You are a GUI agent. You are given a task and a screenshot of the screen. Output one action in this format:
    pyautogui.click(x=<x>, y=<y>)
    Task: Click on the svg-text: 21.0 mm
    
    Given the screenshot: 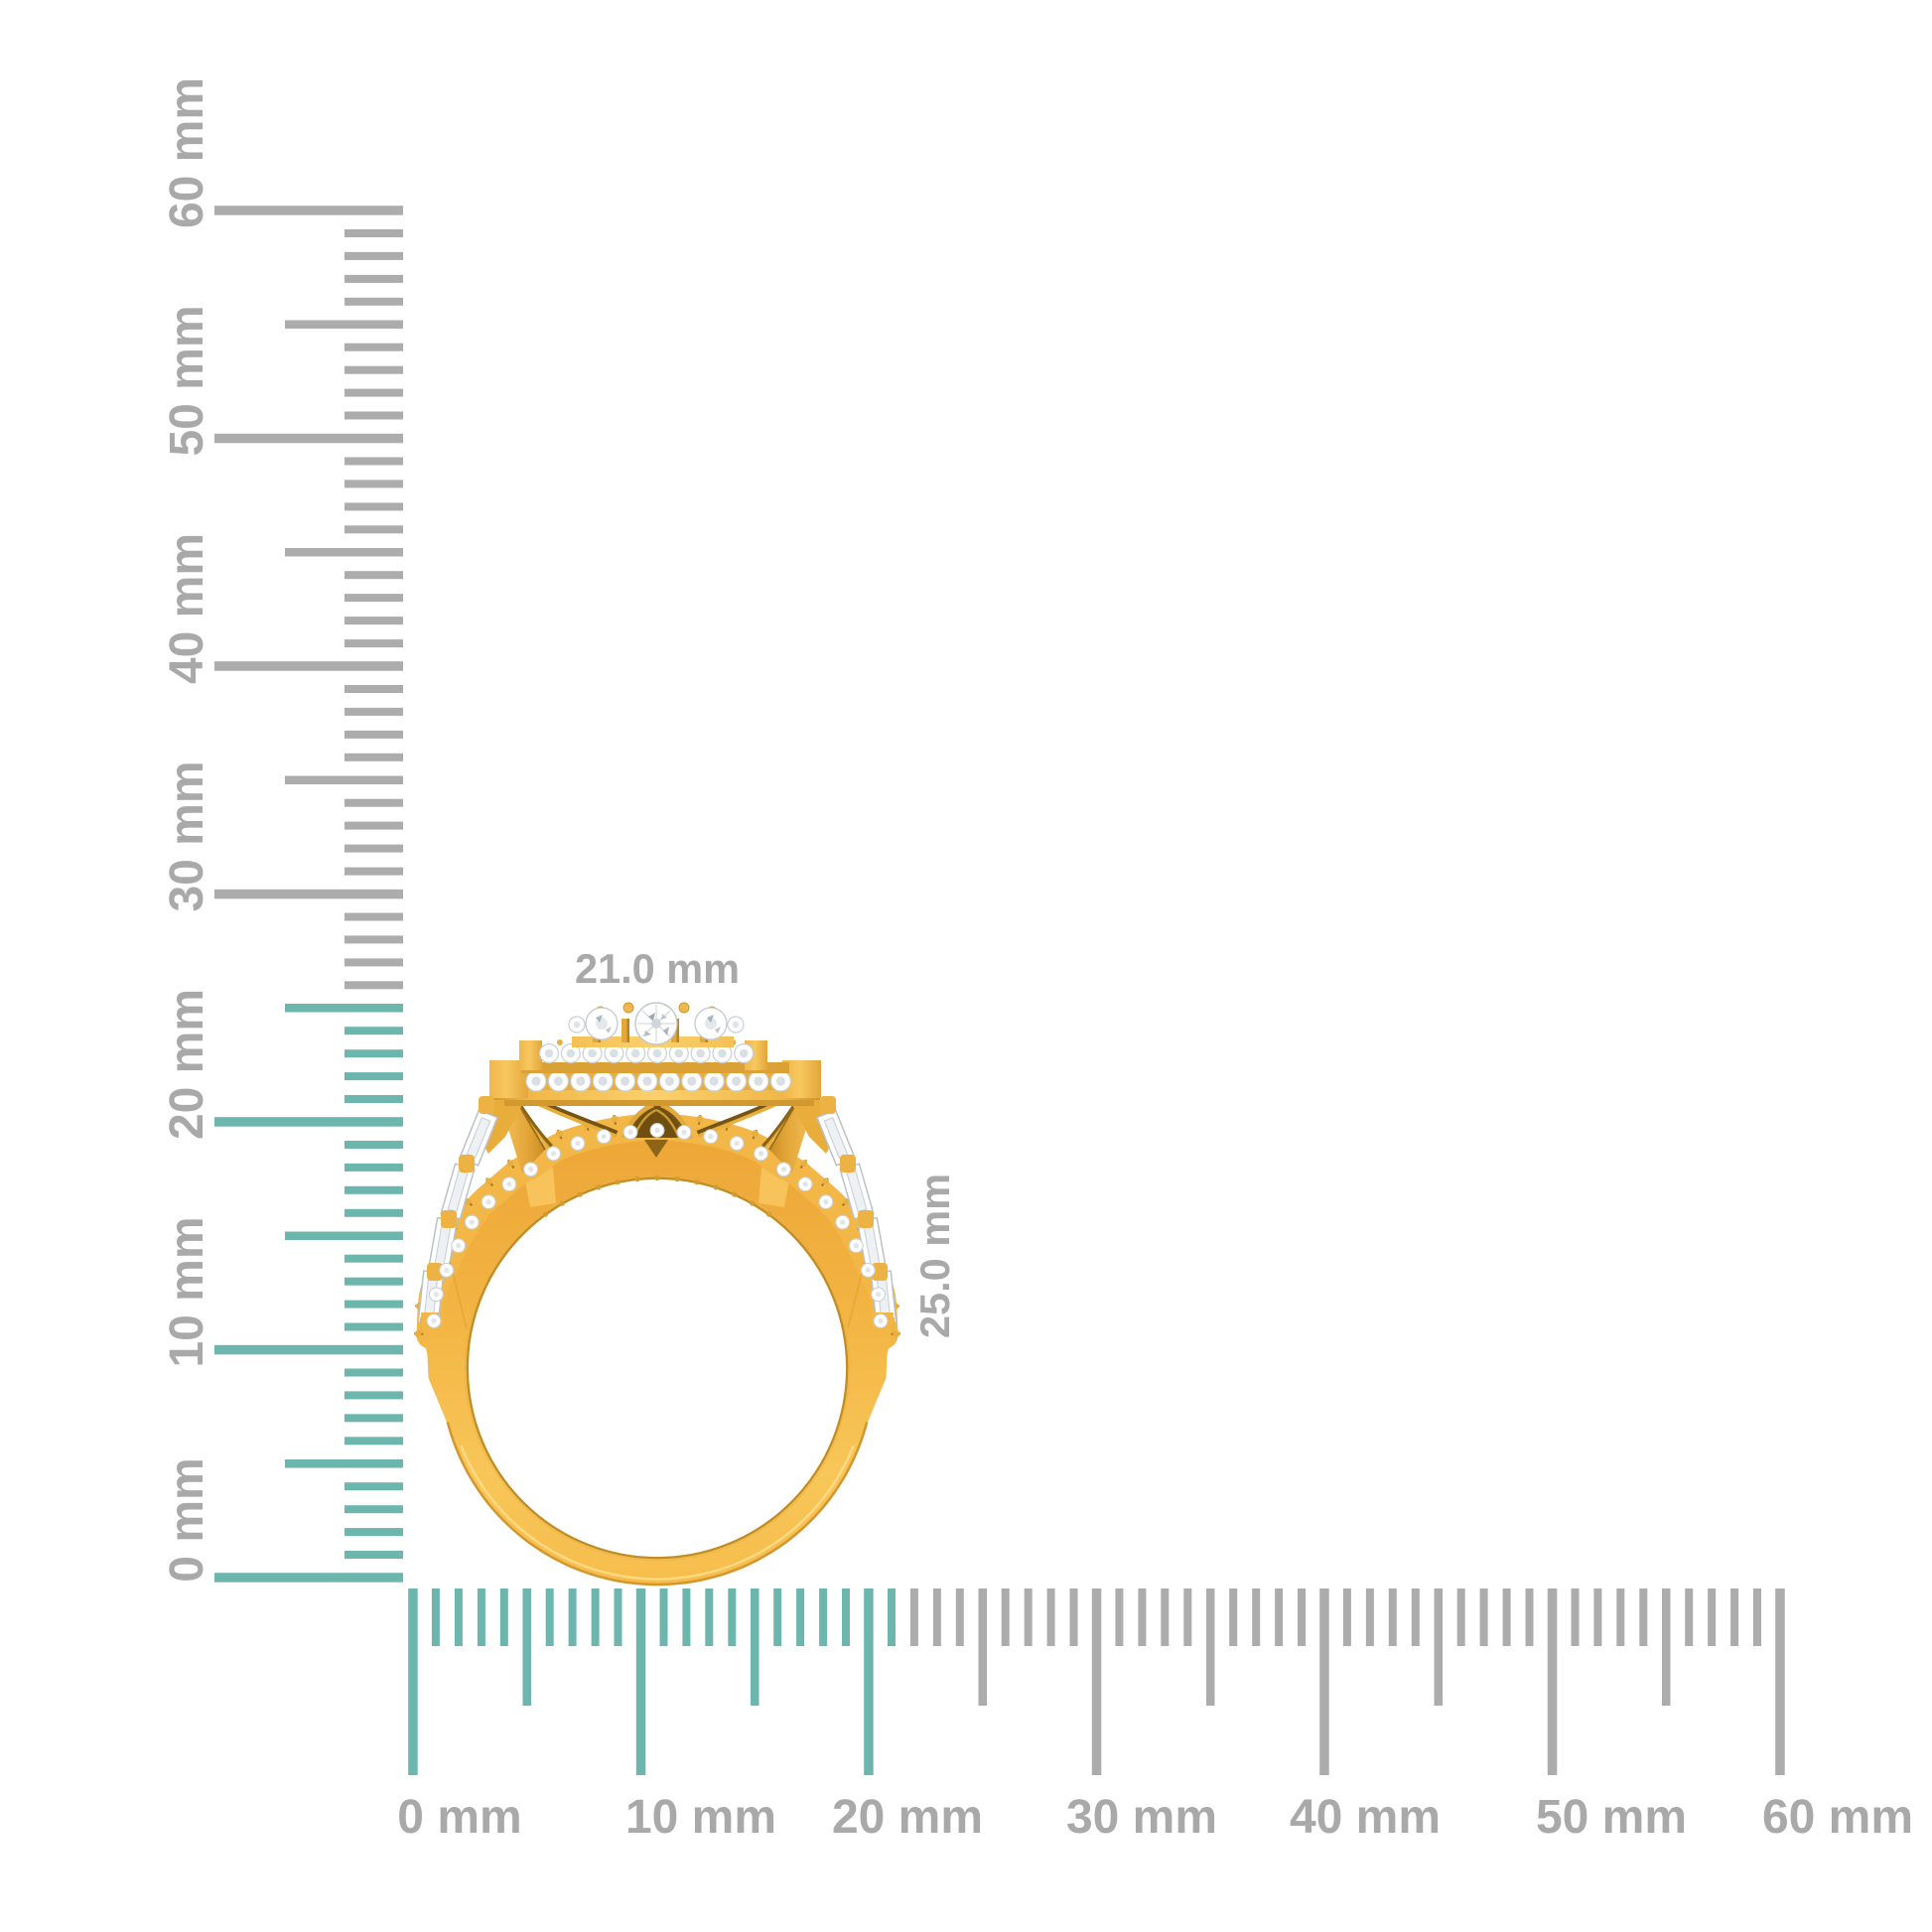 What is the action you would take?
    pyautogui.click(x=658, y=968)
    